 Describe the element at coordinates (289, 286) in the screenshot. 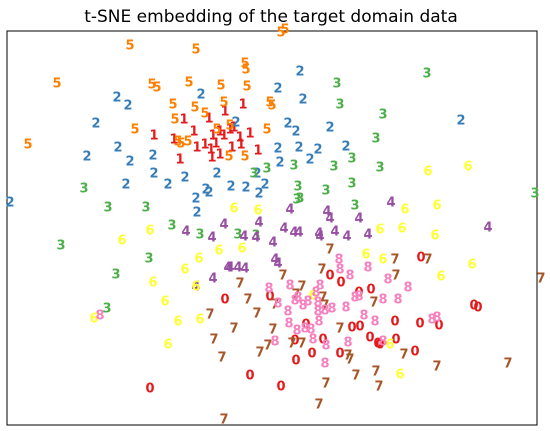

I see `point-class-8-5: 8` at that location.